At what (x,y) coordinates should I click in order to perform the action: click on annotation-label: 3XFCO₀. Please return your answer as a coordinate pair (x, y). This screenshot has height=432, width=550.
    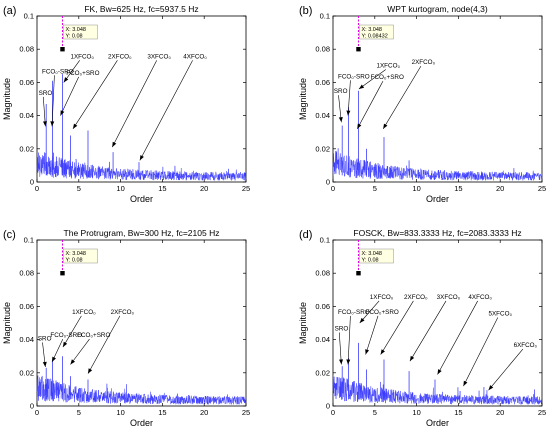
    Looking at the image, I should click on (159, 56).